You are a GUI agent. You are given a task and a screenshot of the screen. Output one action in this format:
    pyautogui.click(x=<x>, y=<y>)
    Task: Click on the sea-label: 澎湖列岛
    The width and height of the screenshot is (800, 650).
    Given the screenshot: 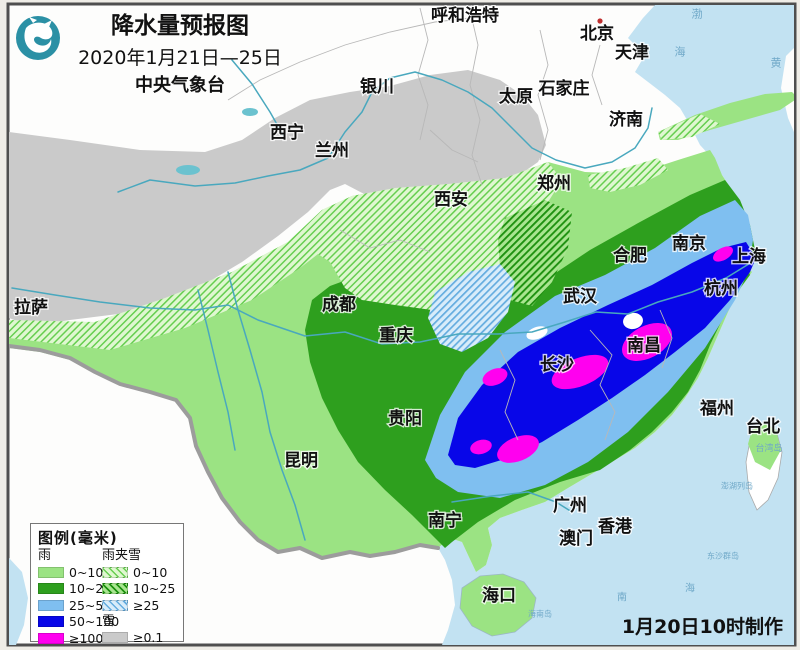 What is the action you would take?
    pyautogui.click(x=737, y=486)
    